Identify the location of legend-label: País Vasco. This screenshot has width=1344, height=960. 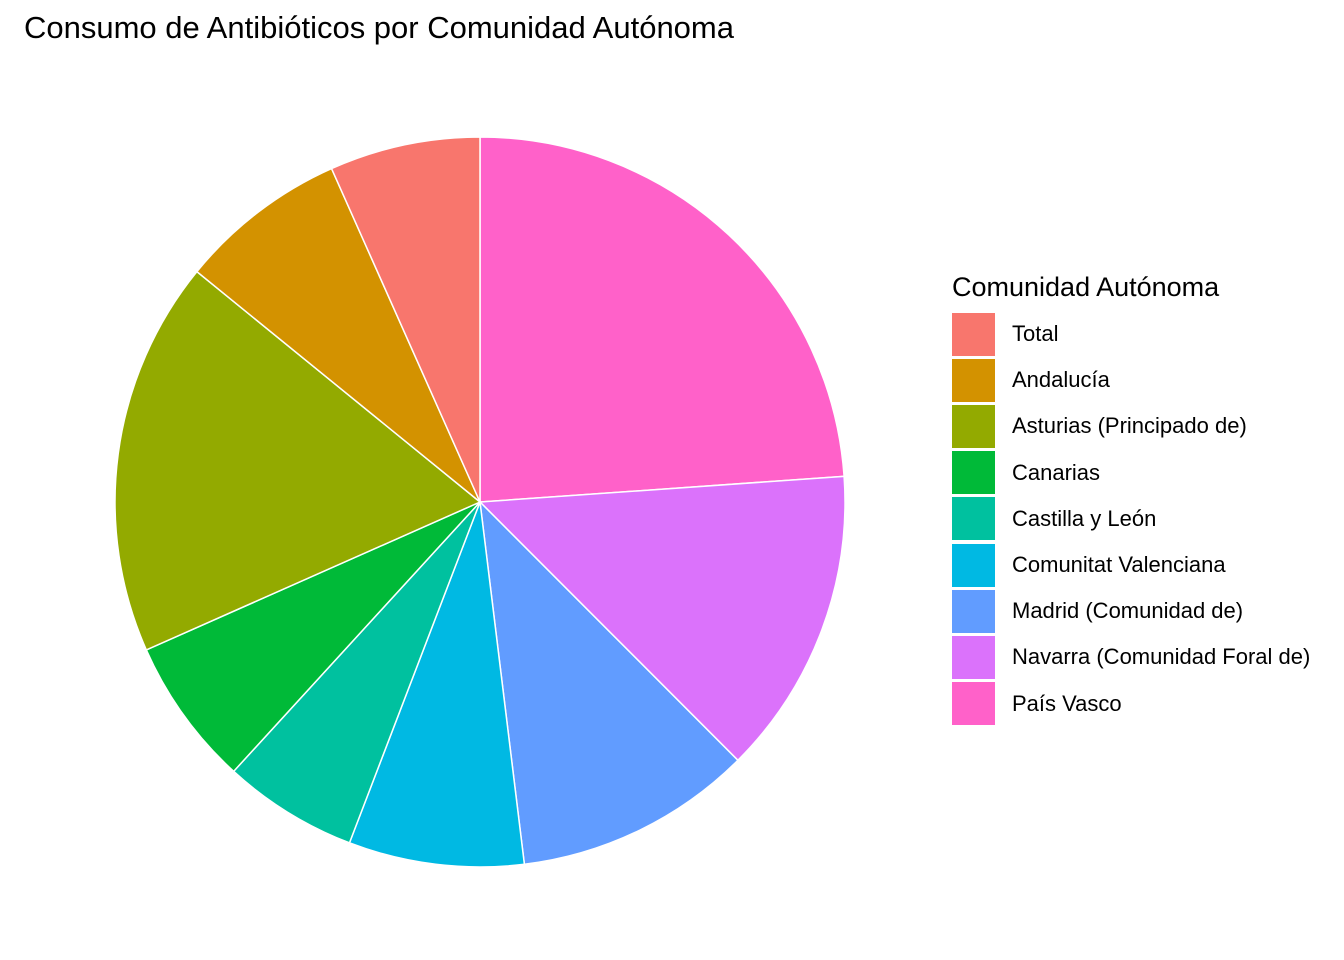
(1067, 703).